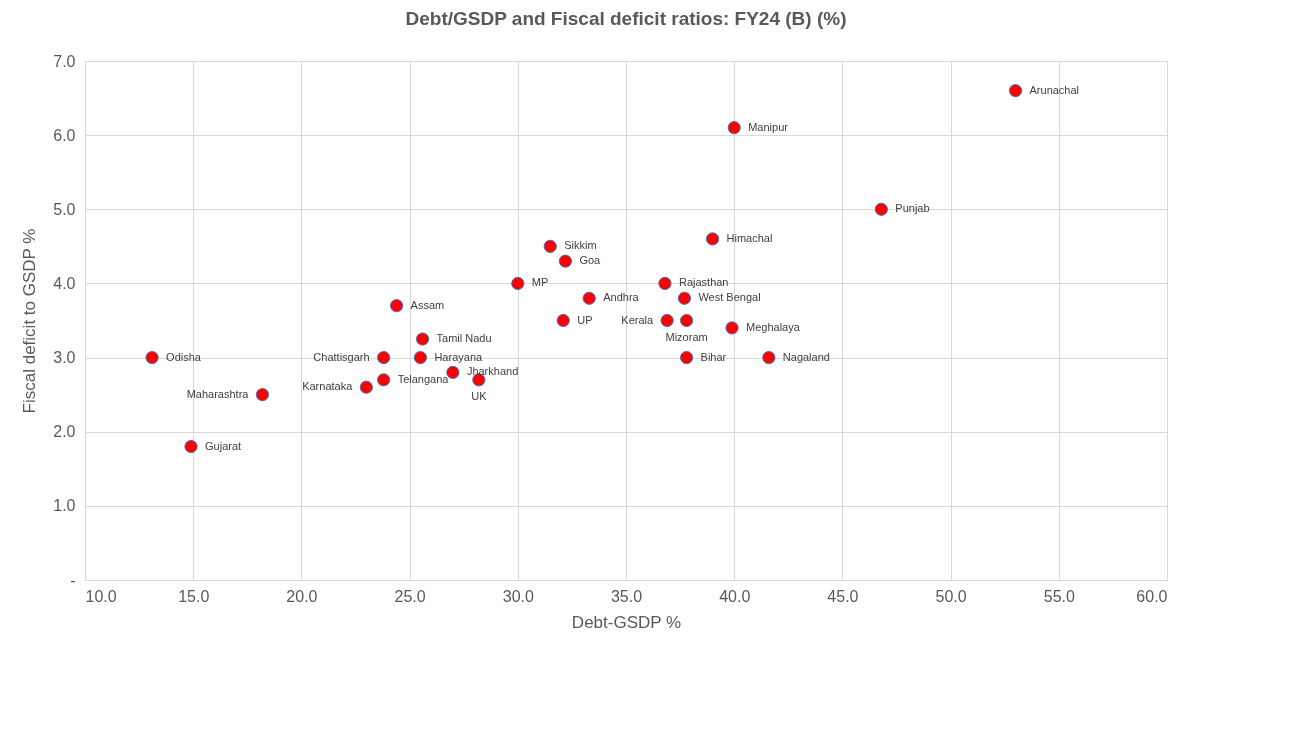 The width and height of the screenshot is (1293, 733). Describe the element at coordinates (843, 596) in the screenshot. I see `x-tick-label: 45.0` at that location.